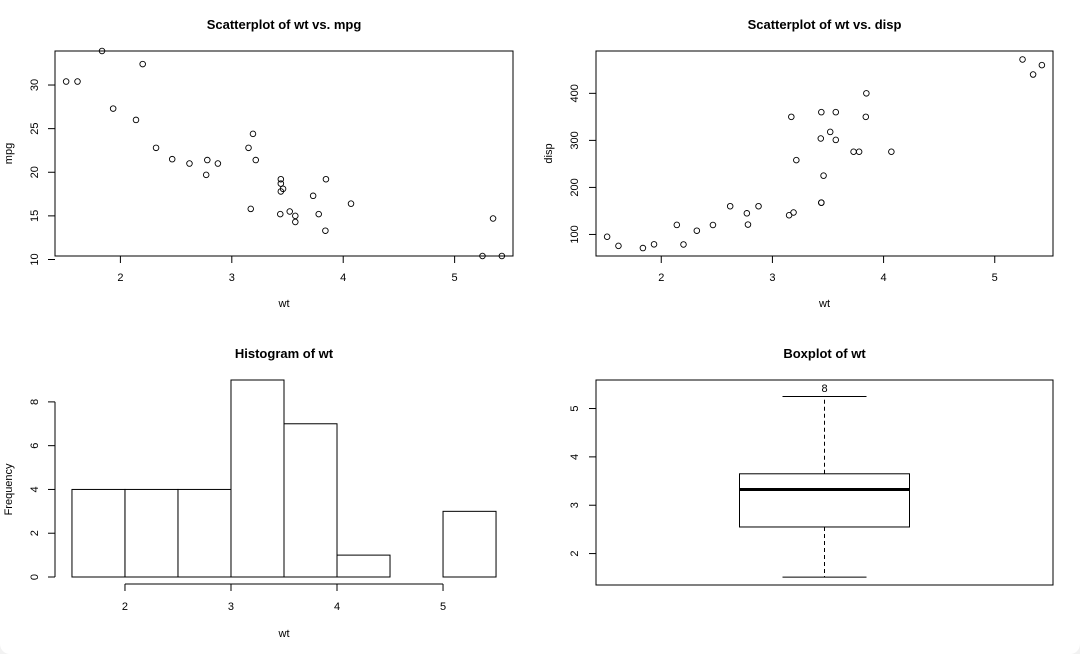 This screenshot has width=1080, height=654. What do you see at coordinates (35, 402) in the screenshot?
I see `y-tick-label: 8` at bounding box center [35, 402].